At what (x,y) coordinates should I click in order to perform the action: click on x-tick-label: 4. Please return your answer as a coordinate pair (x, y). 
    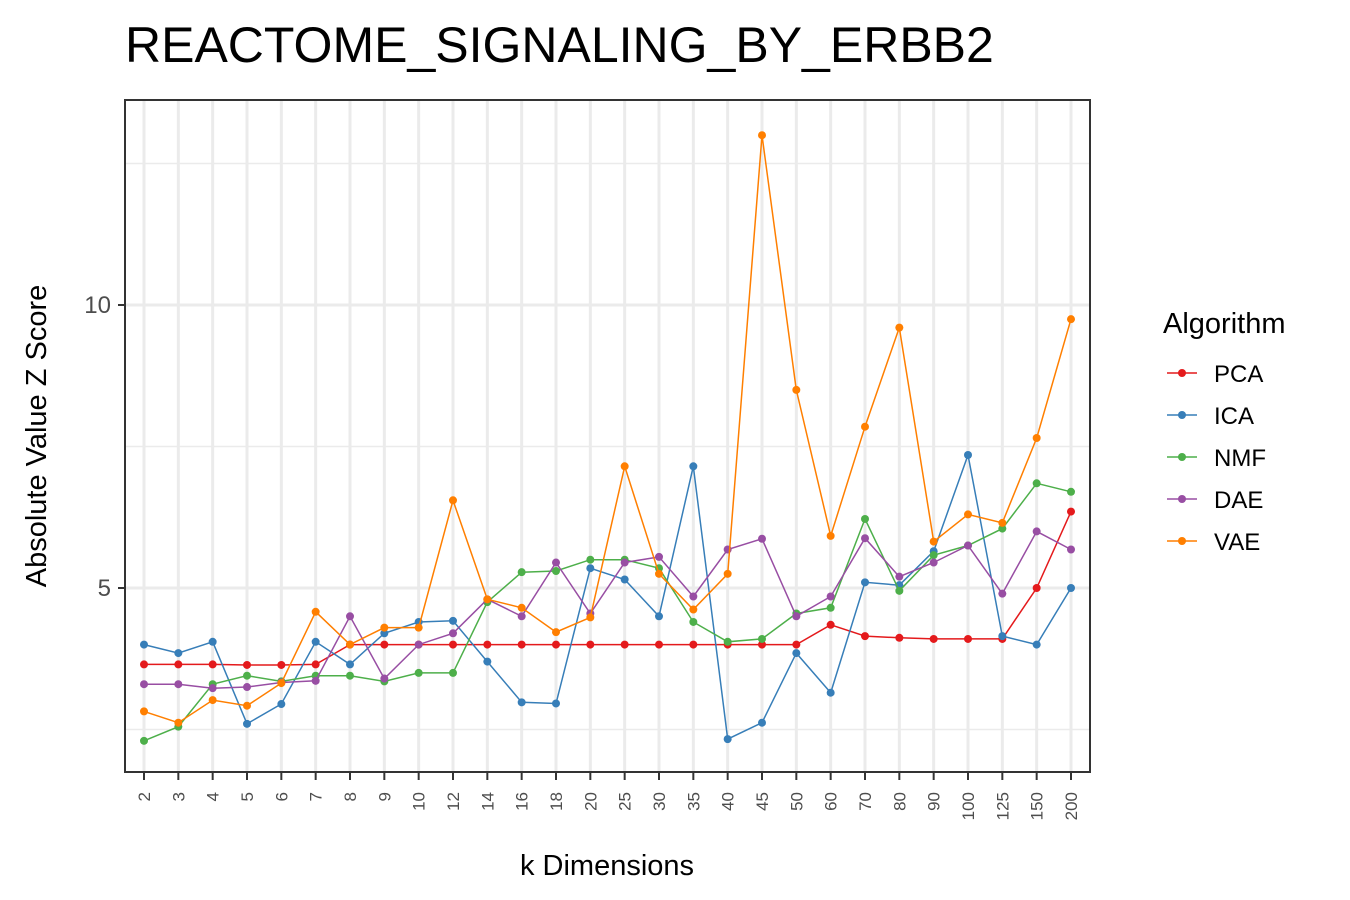
    Looking at the image, I should click on (213, 796).